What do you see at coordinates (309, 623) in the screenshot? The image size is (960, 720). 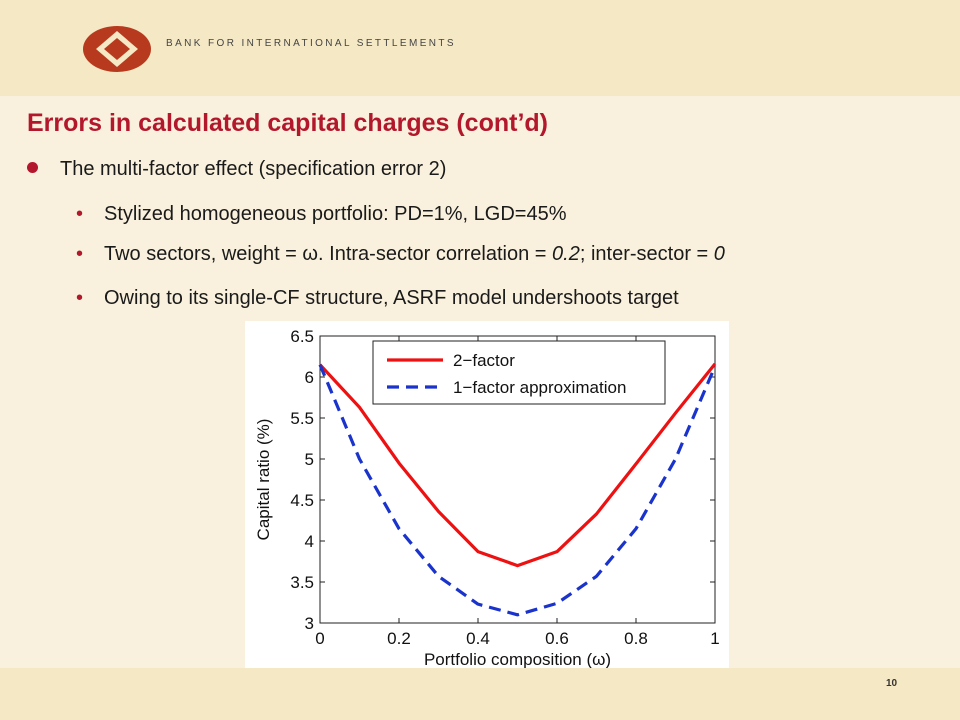 I see `y-tick-label: 3` at bounding box center [309, 623].